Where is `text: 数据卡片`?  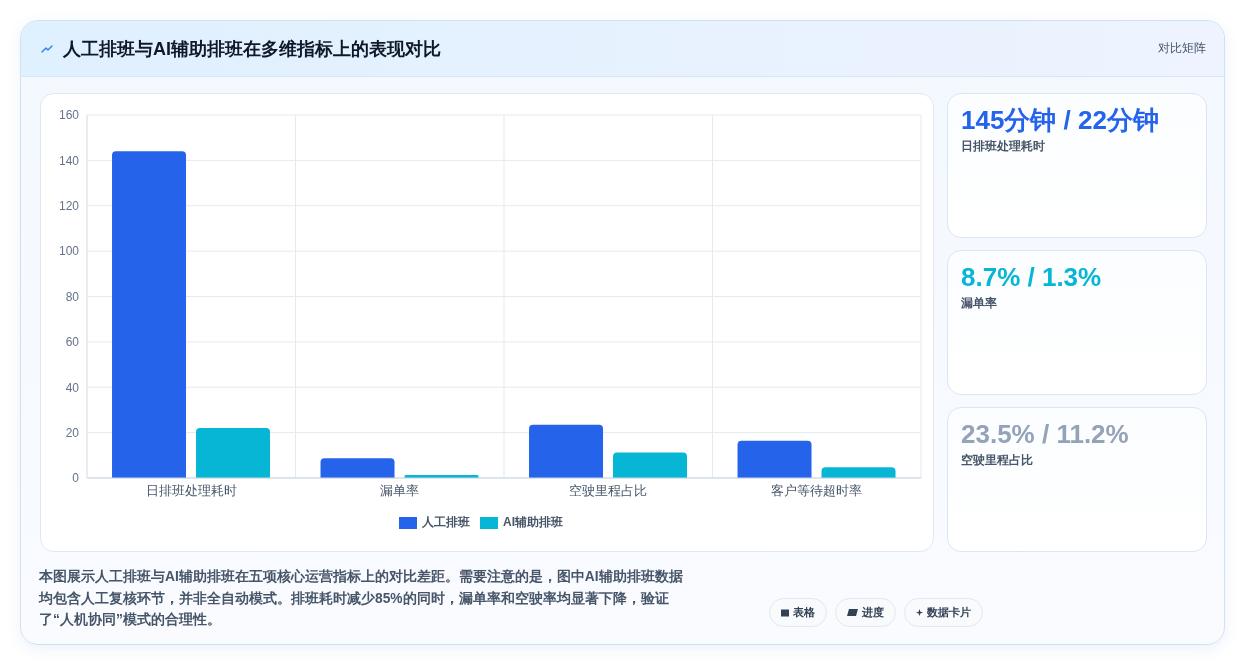
text: 数据卡片 is located at coordinates (949, 612).